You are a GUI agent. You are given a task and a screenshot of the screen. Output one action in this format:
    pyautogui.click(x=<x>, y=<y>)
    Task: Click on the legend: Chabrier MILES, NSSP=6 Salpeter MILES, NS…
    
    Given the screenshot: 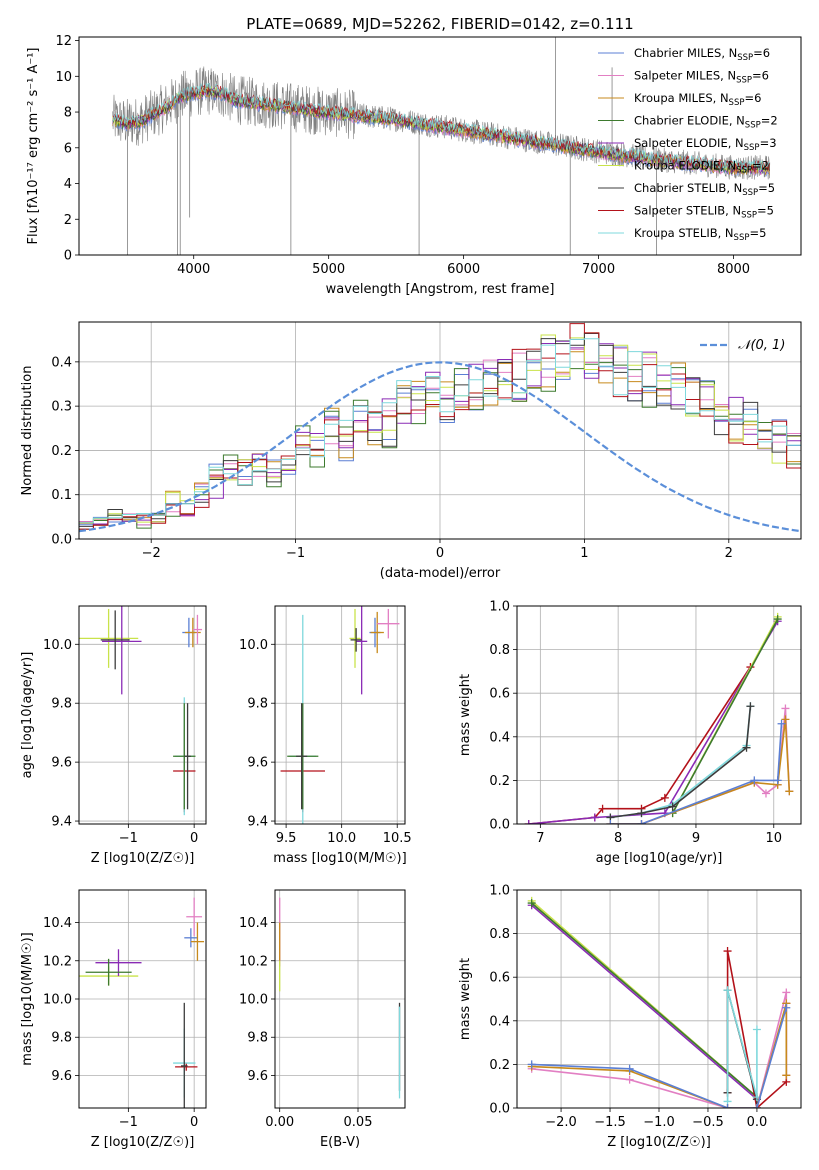 What is the action you would take?
    pyautogui.click(x=688, y=144)
    